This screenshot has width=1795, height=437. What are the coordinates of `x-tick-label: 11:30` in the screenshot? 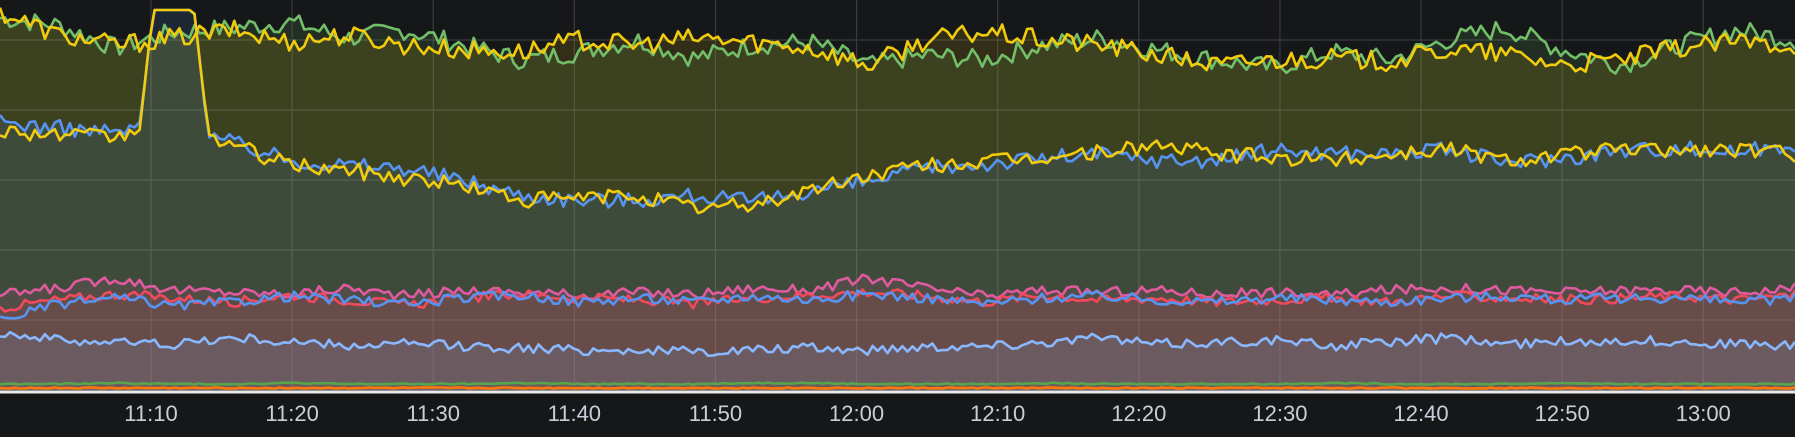 It's located at (433, 413).